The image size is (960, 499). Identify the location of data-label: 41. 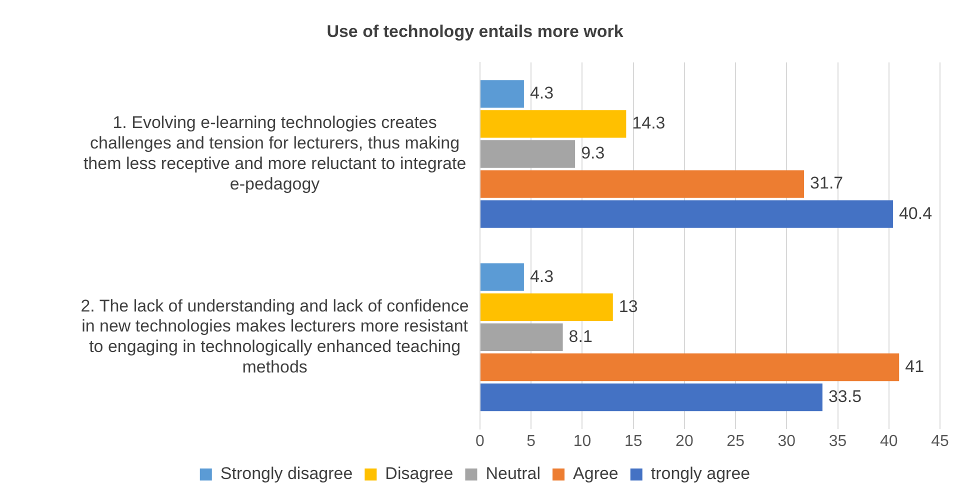
(914, 366).